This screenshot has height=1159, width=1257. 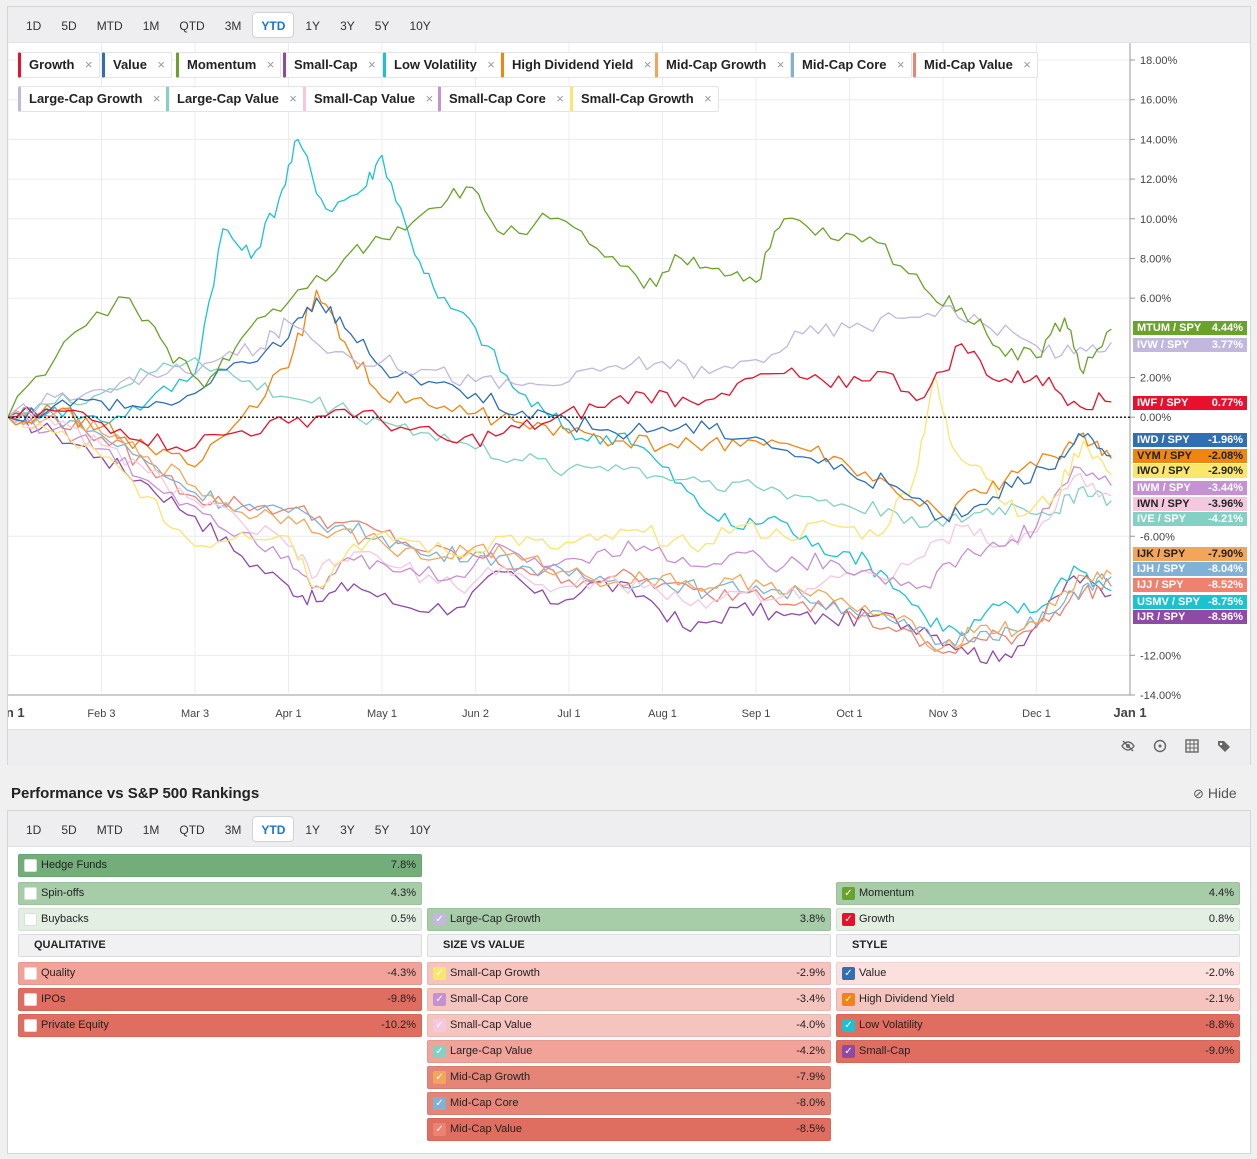 I want to click on crosshair-icon, so click(x=1160, y=748).